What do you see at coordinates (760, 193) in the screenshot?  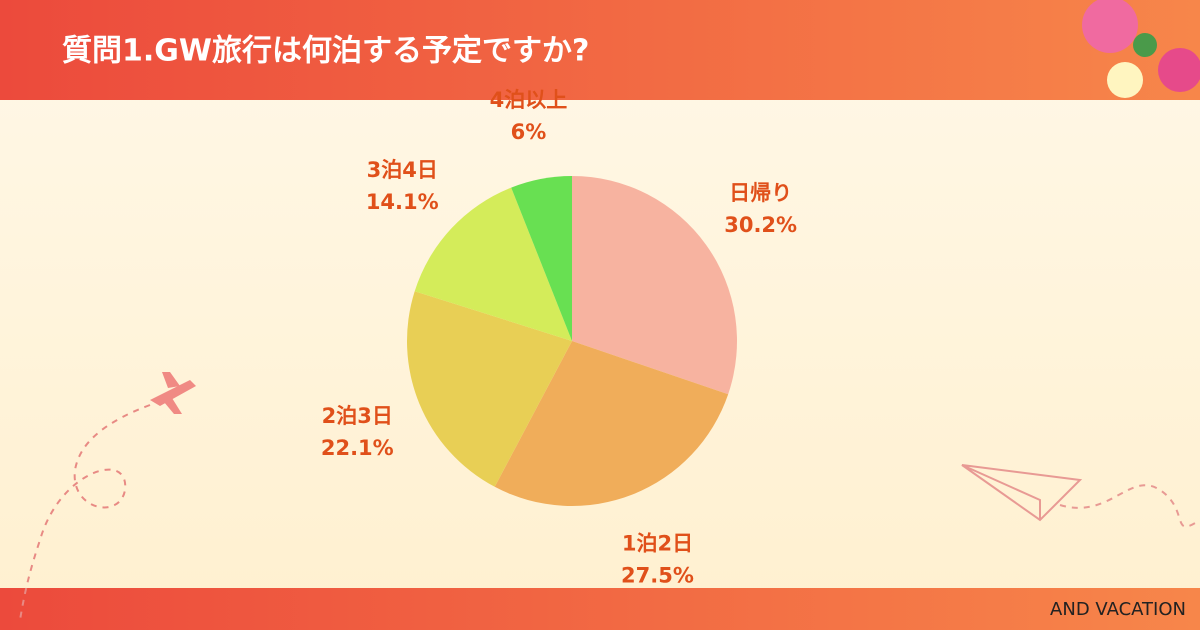 I see `slice-label: 日帰り` at bounding box center [760, 193].